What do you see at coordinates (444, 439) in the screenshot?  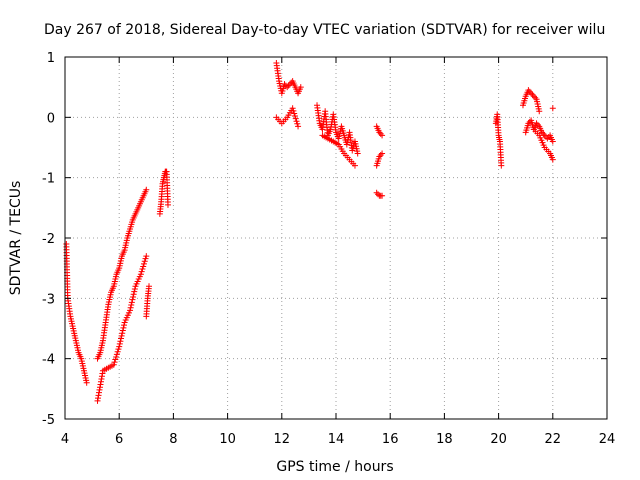 I see `x-tick-label: 18` at bounding box center [444, 439].